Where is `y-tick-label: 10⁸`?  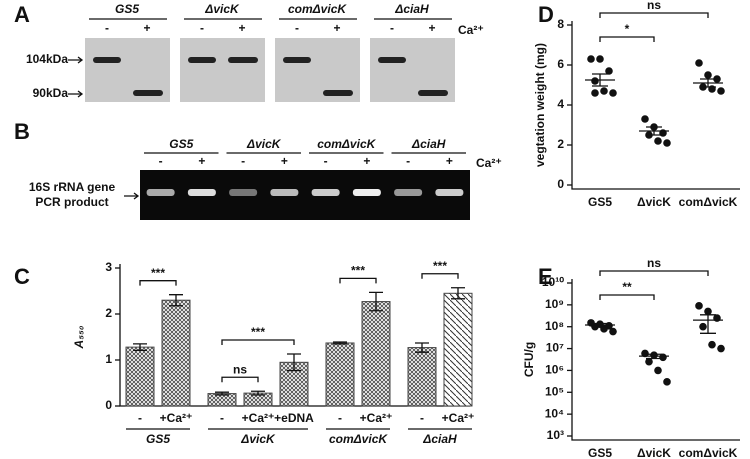 y-tick-label: 10⁸ is located at coordinates (554, 326).